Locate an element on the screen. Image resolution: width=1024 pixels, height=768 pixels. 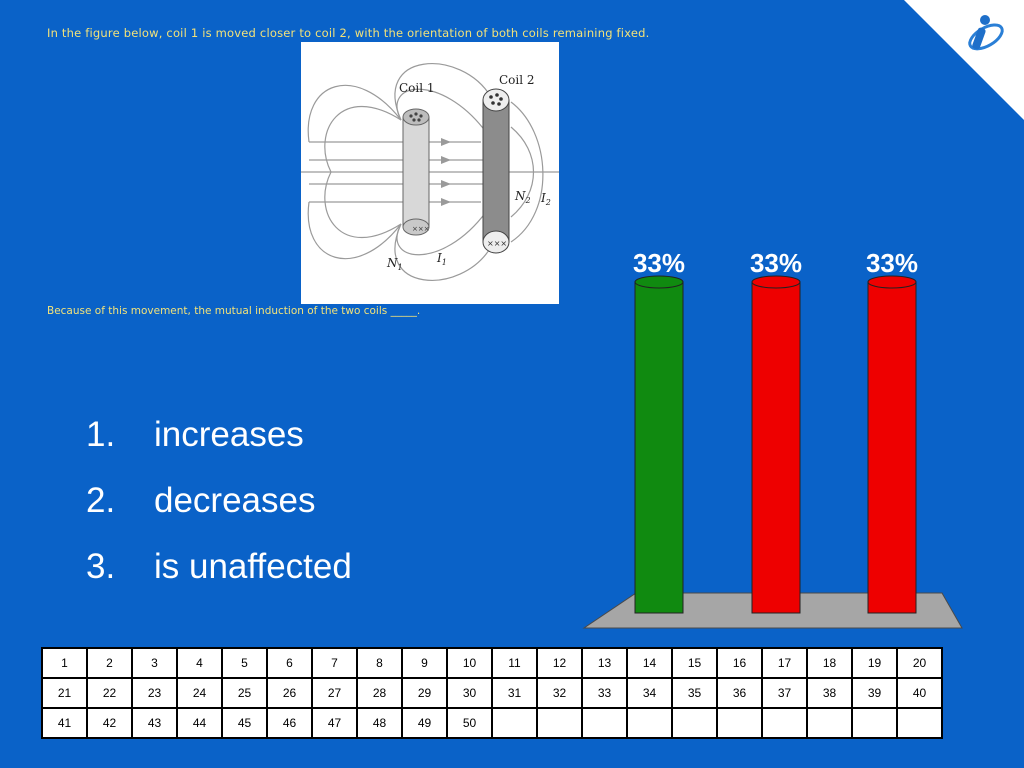
i2-subscript: 2 is located at coordinates (548, 202).